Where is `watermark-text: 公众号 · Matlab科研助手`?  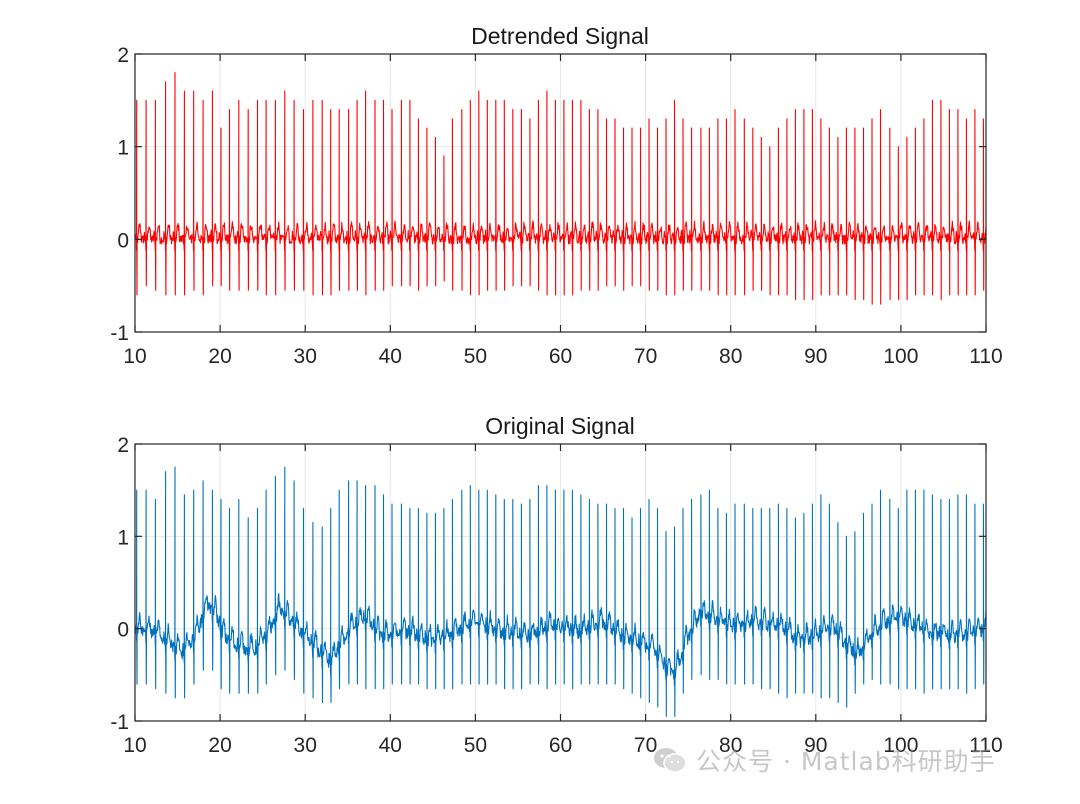
watermark-text: 公众号 · Matlab科研助手 is located at coordinates (846, 761).